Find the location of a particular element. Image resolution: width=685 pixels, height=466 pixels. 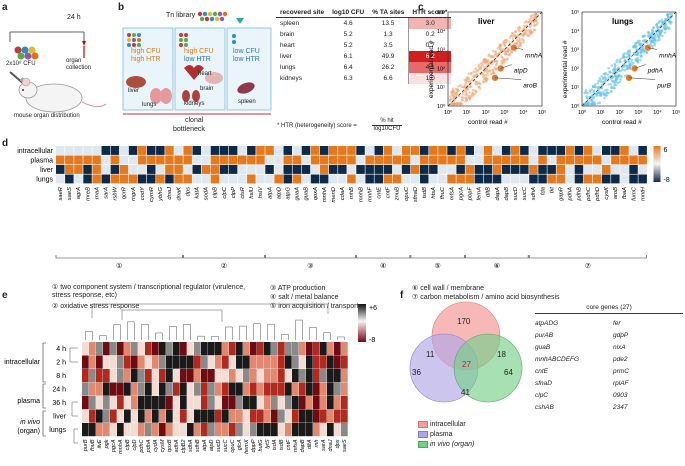

heatmap-d-gene-label: hslU is located at coordinates (252, 192).